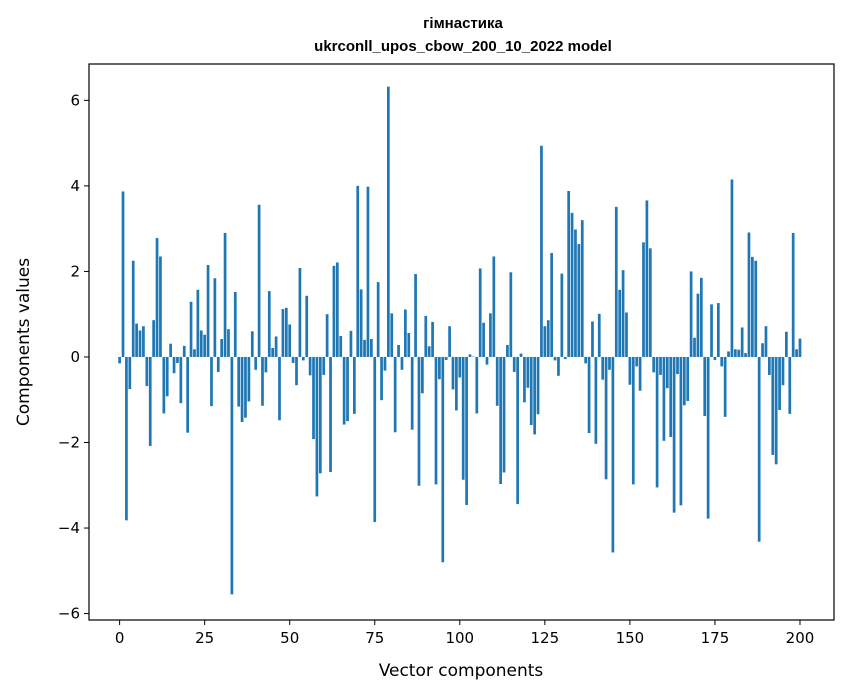 This screenshot has width=847, height=696. What do you see at coordinates (545, 638) in the screenshot?
I see `x-tick-label: 125` at bounding box center [545, 638].